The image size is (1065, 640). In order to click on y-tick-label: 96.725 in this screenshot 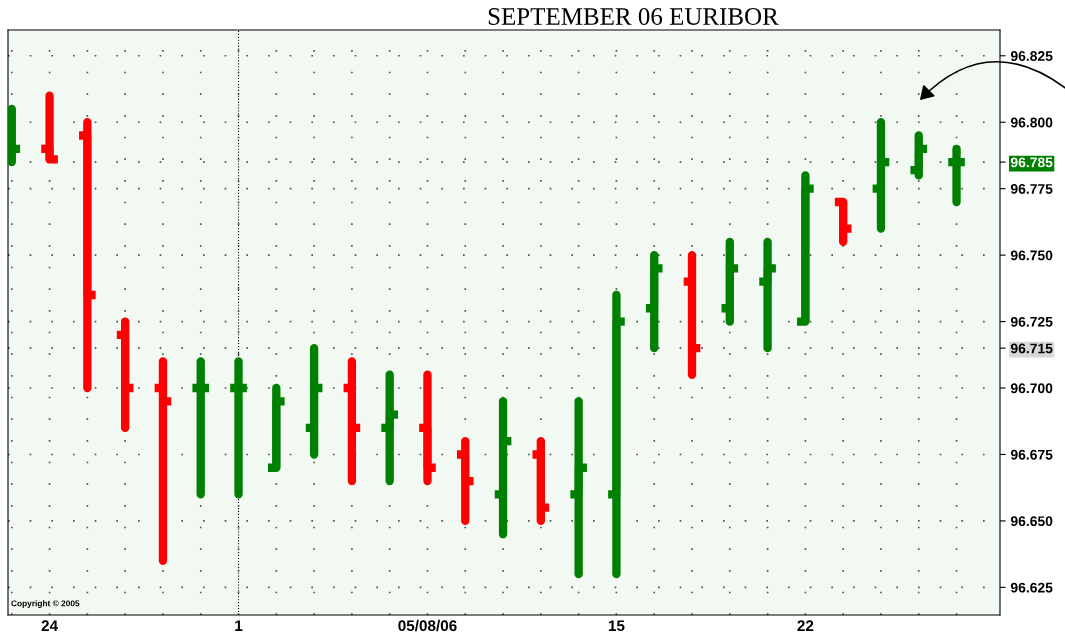, I will do `click(1031, 321)`.